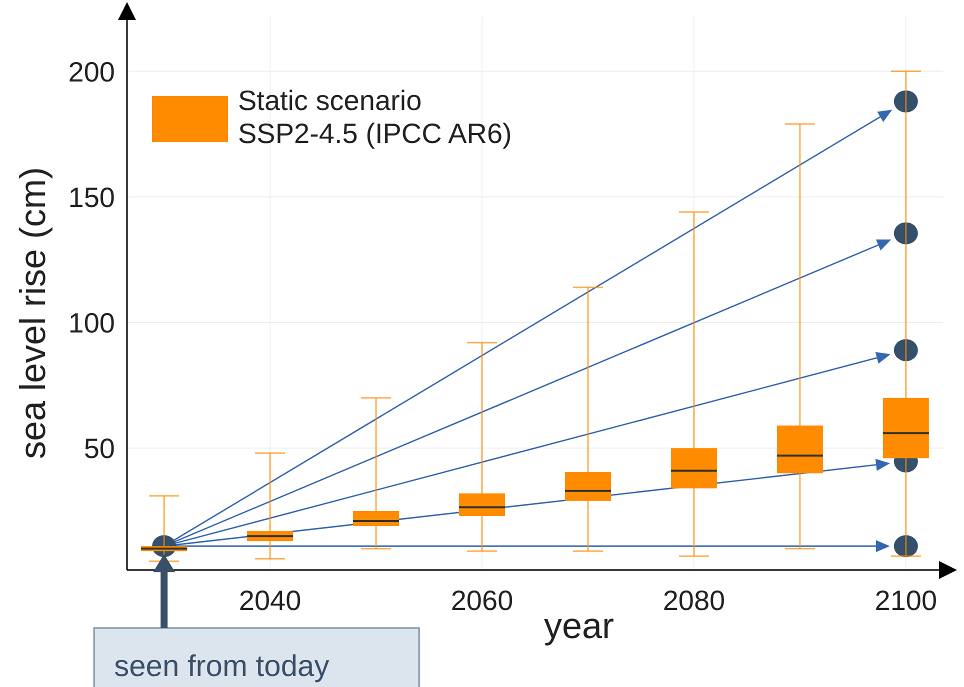 This screenshot has height=687, width=964. I want to click on x-tick-label: 2100, so click(906, 600).